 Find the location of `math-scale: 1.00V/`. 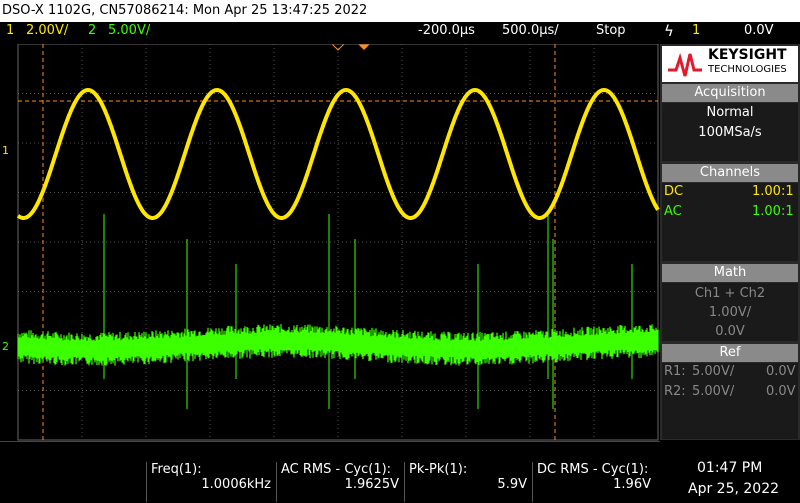

math-scale: 1.00V/ is located at coordinates (730, 312).